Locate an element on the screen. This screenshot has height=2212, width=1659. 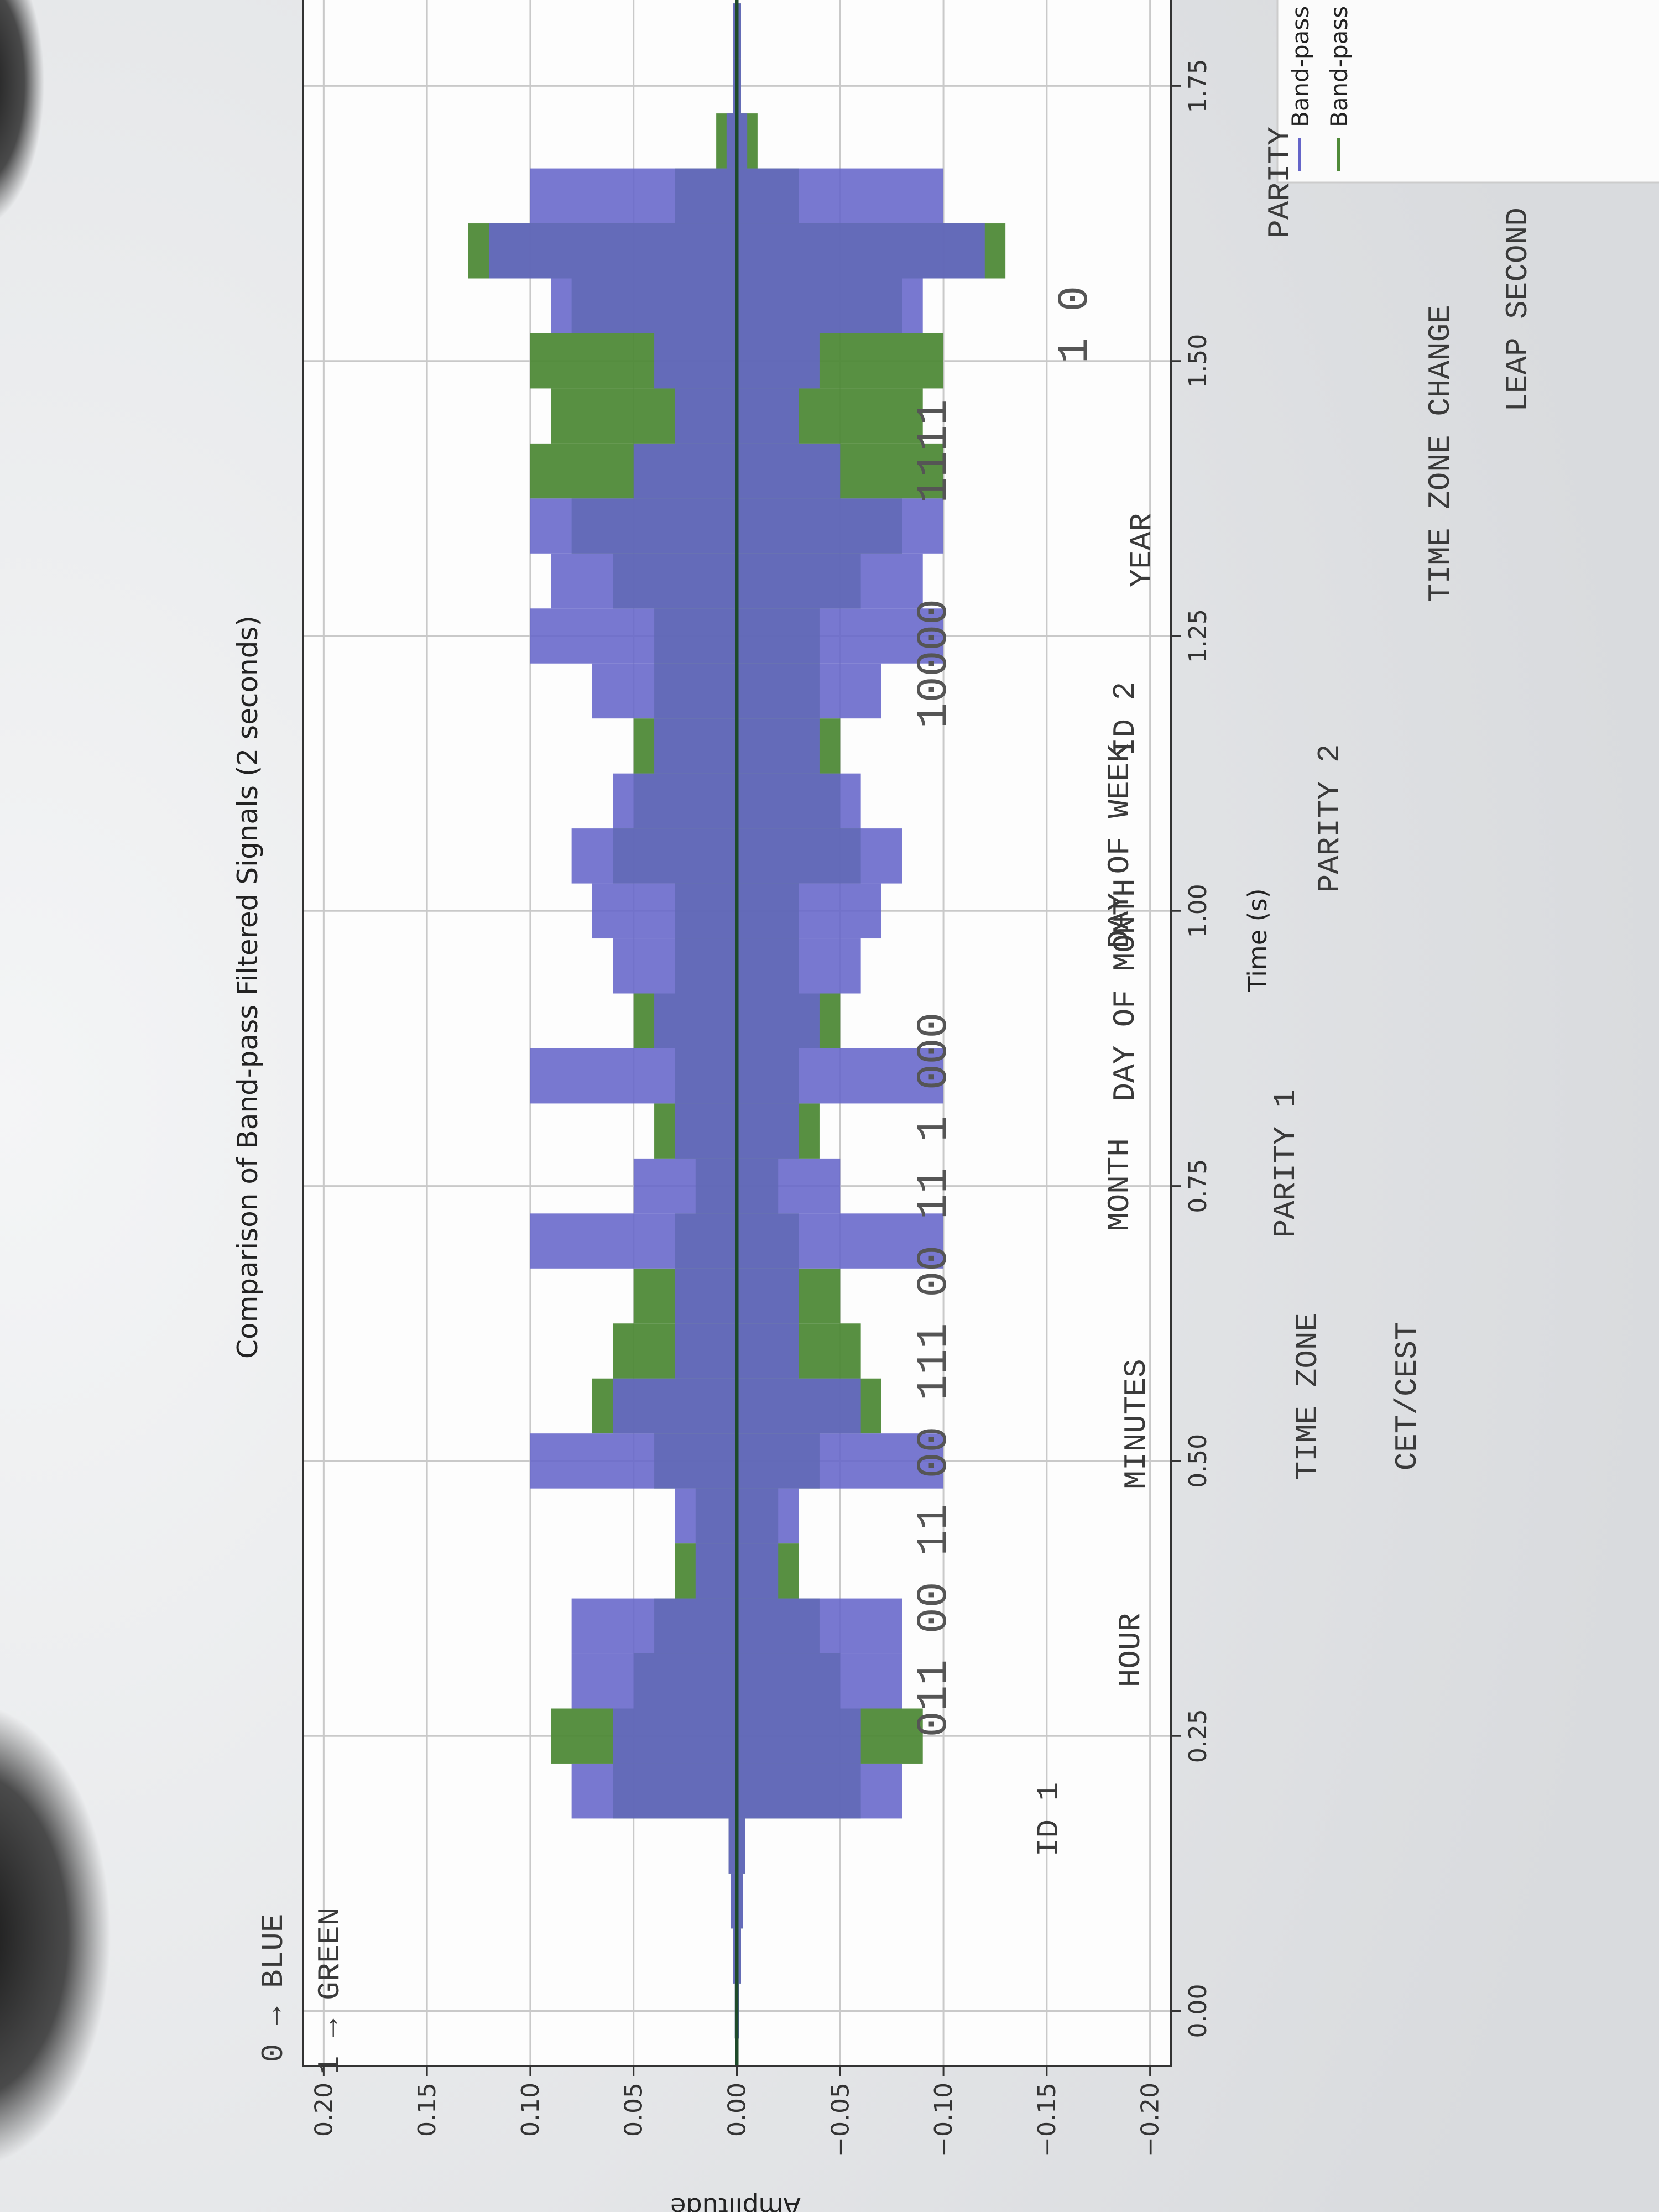
annotation: MINUTES is located at coordinates (1137, 1424).